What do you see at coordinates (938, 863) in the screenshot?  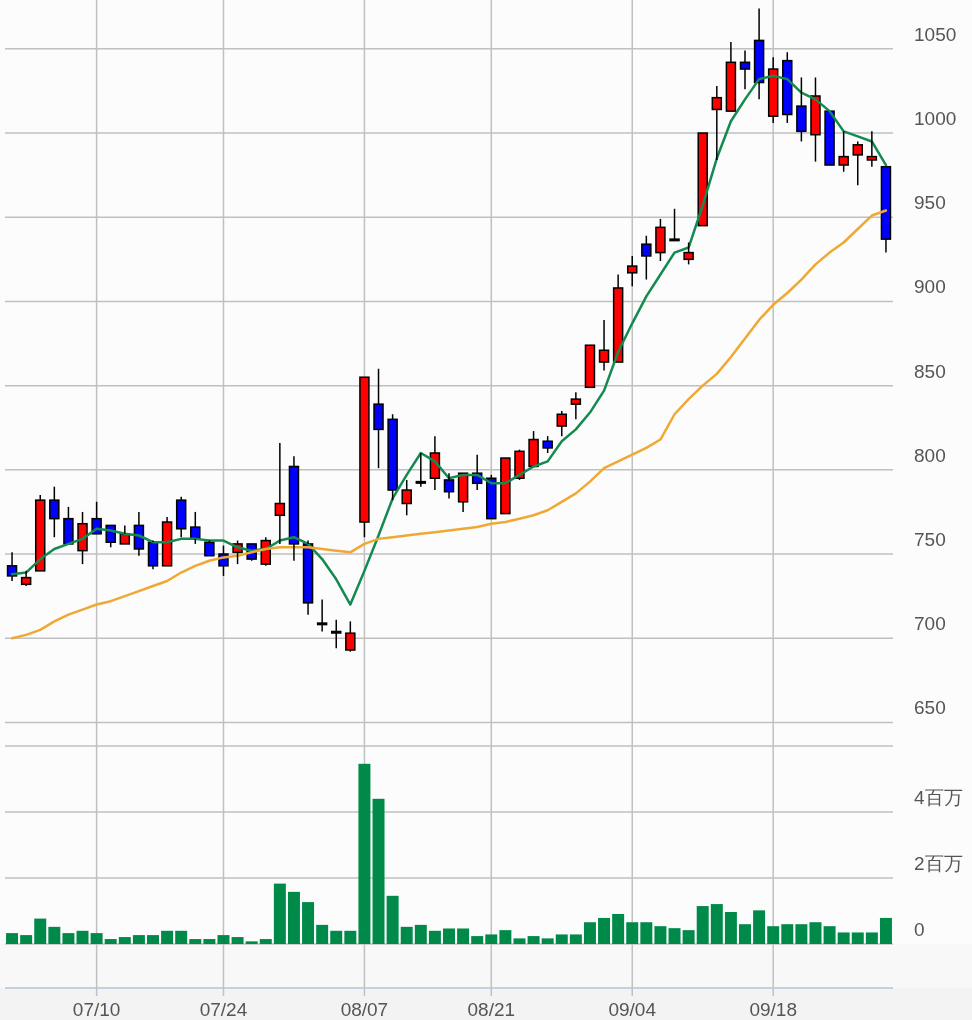 I see `y-tick-label: 2百万` at bounding box center [938, 863].